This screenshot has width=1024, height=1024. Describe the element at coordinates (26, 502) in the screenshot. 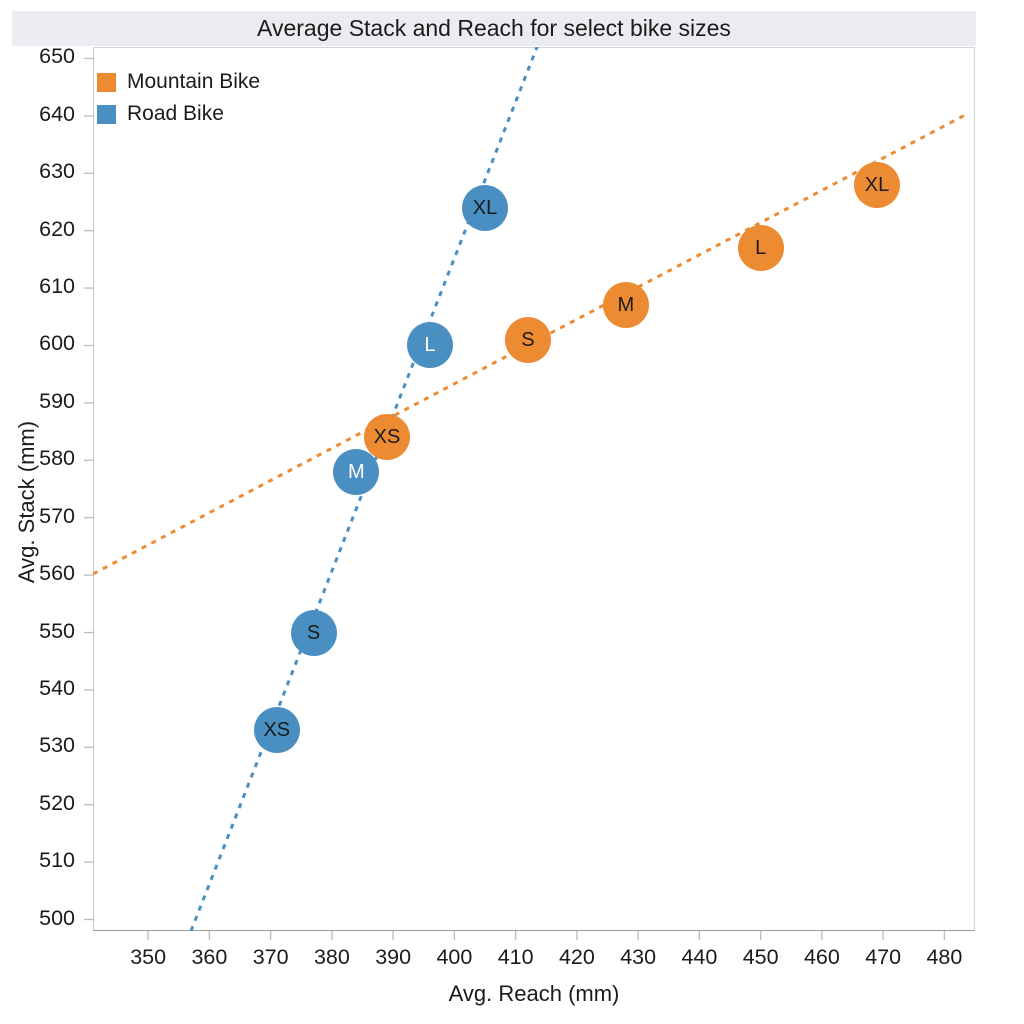

I see `y-axis-title: Avg. Stack (mm)` at that location.